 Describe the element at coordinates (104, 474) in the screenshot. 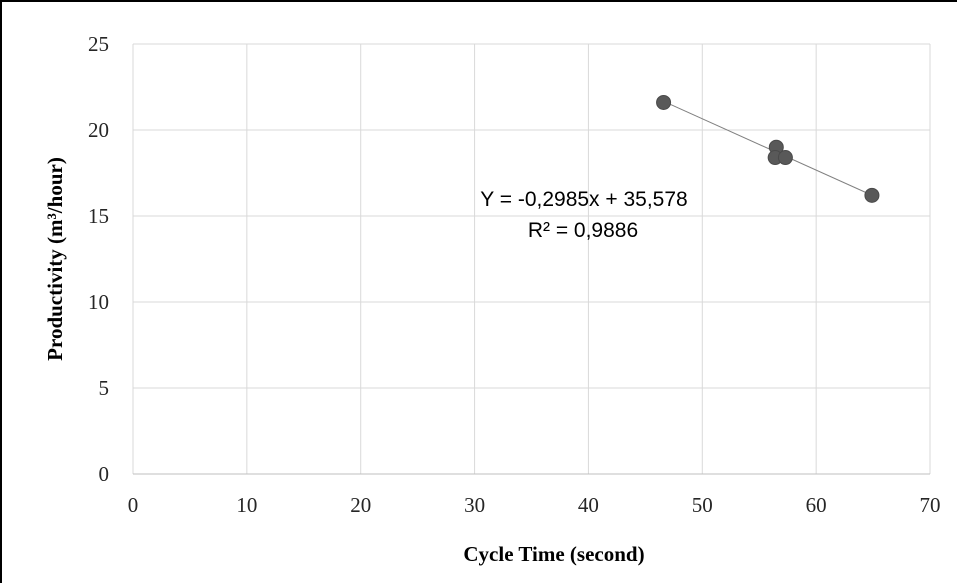

I see `y-tick-label: 0` at that location.